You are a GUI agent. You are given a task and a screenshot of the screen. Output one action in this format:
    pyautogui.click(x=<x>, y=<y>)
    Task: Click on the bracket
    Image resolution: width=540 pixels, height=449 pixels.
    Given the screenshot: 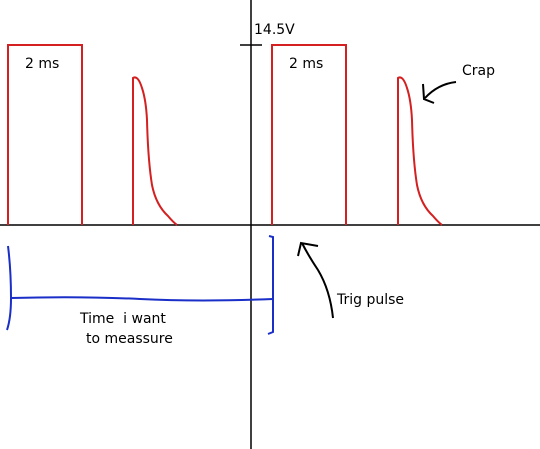 What is the action you would take?
    pyautogui.click(x=270, y=285)
    